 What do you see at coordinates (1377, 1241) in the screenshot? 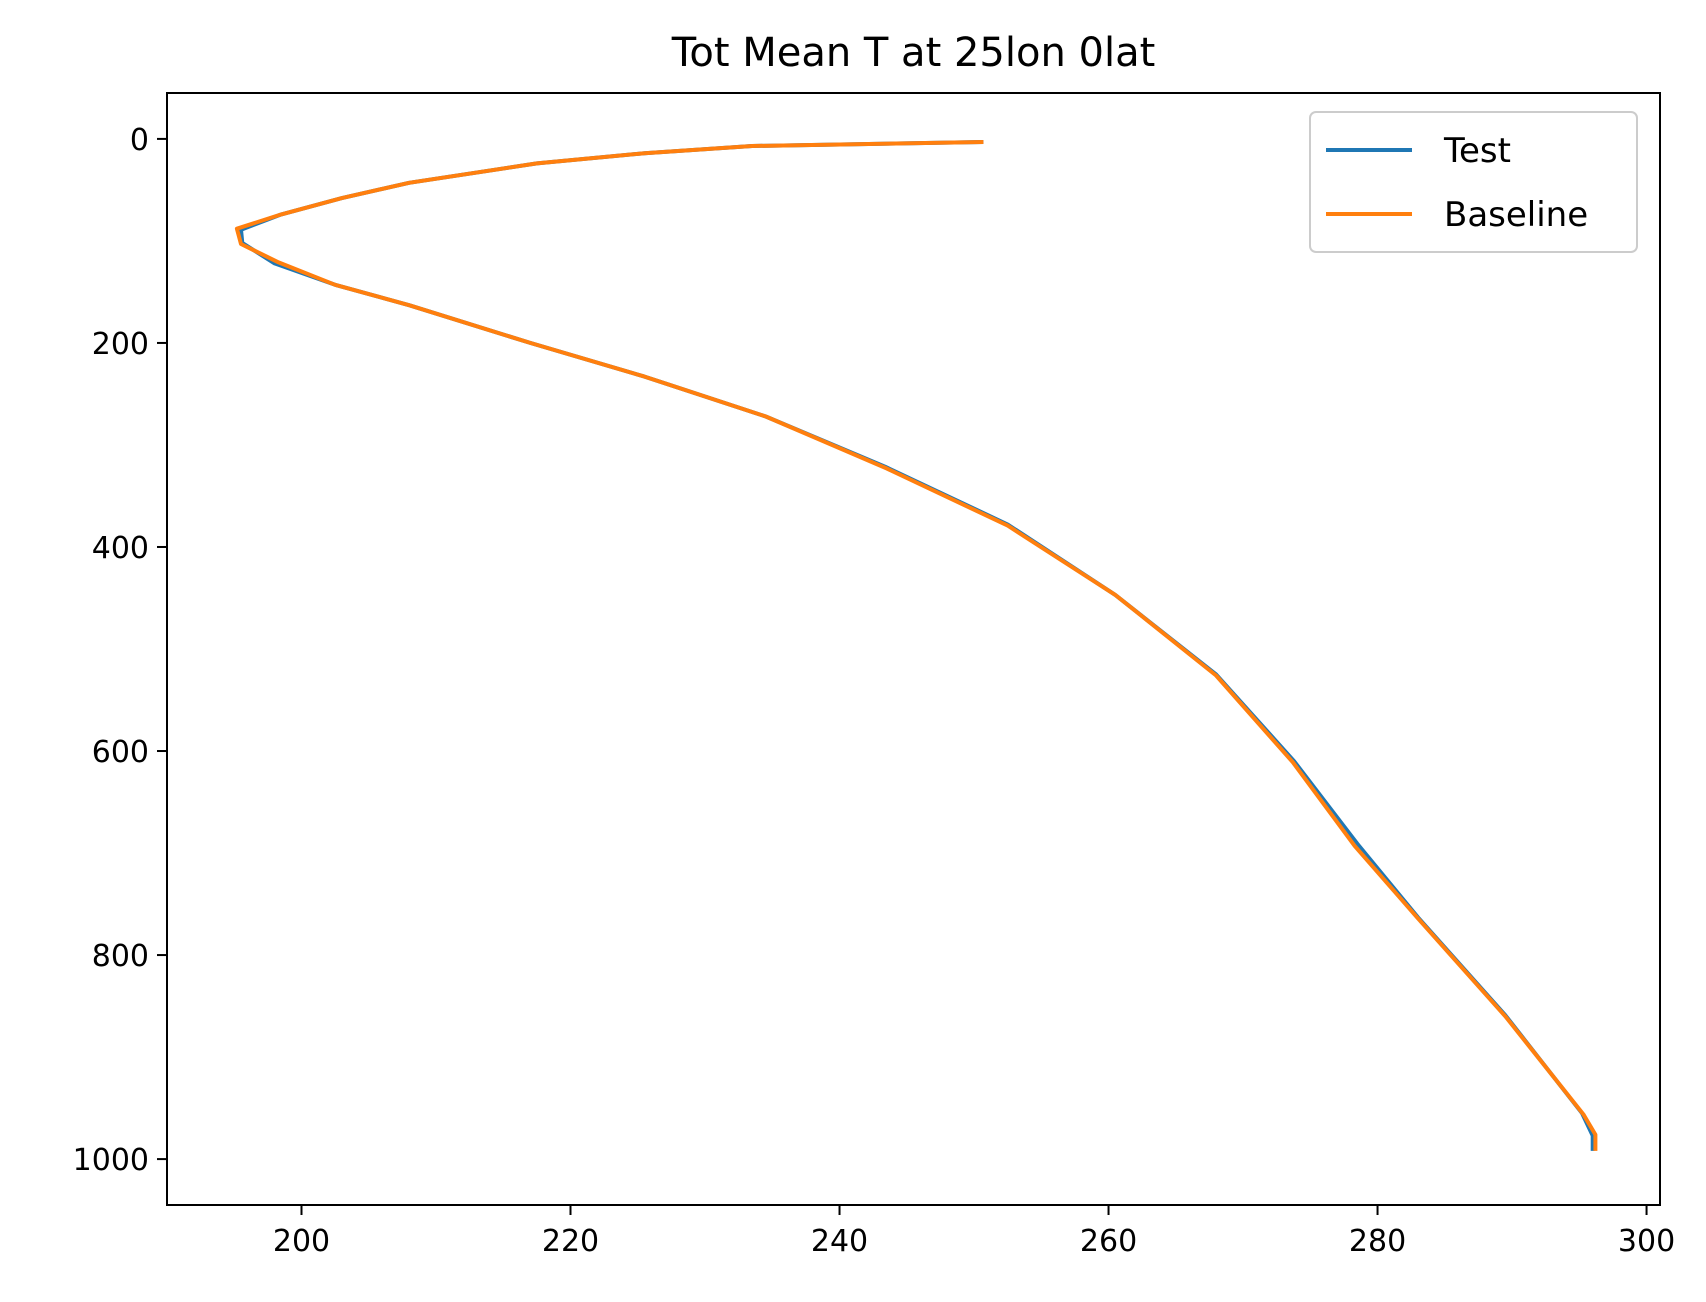
I see `x-tick-label: 280` at bounding box center [1377, 1241].